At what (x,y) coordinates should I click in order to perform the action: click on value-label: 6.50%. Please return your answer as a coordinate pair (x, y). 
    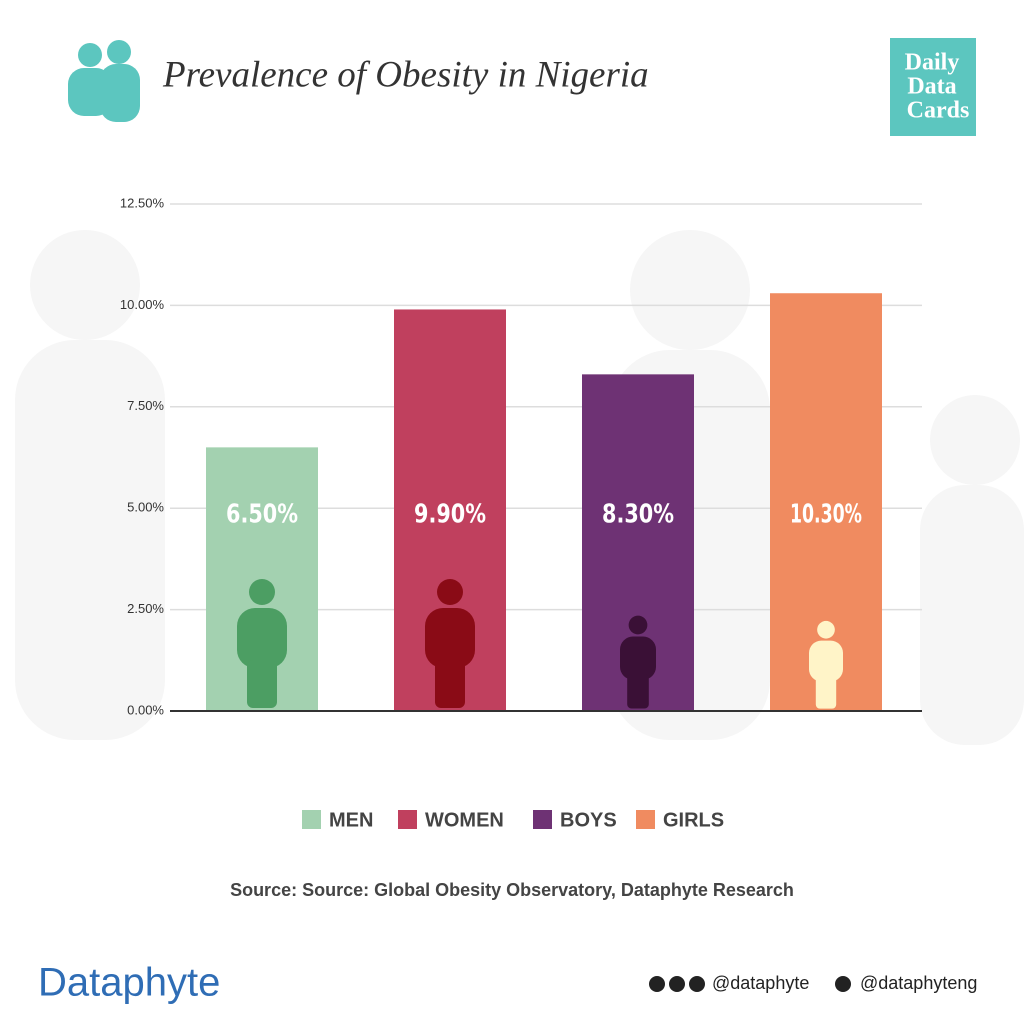
    Looking at the image, I should click on (262, 515).